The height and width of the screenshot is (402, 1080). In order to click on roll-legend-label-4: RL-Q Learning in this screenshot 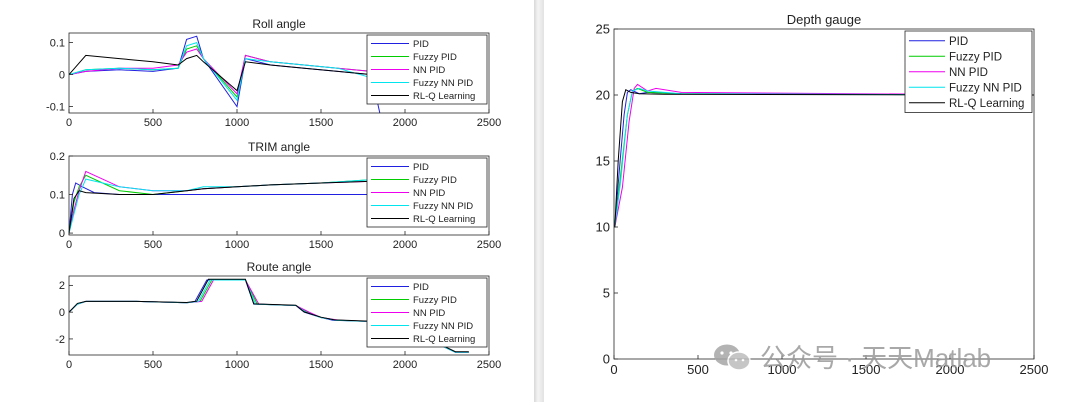, I will do `click(444, 96)`.